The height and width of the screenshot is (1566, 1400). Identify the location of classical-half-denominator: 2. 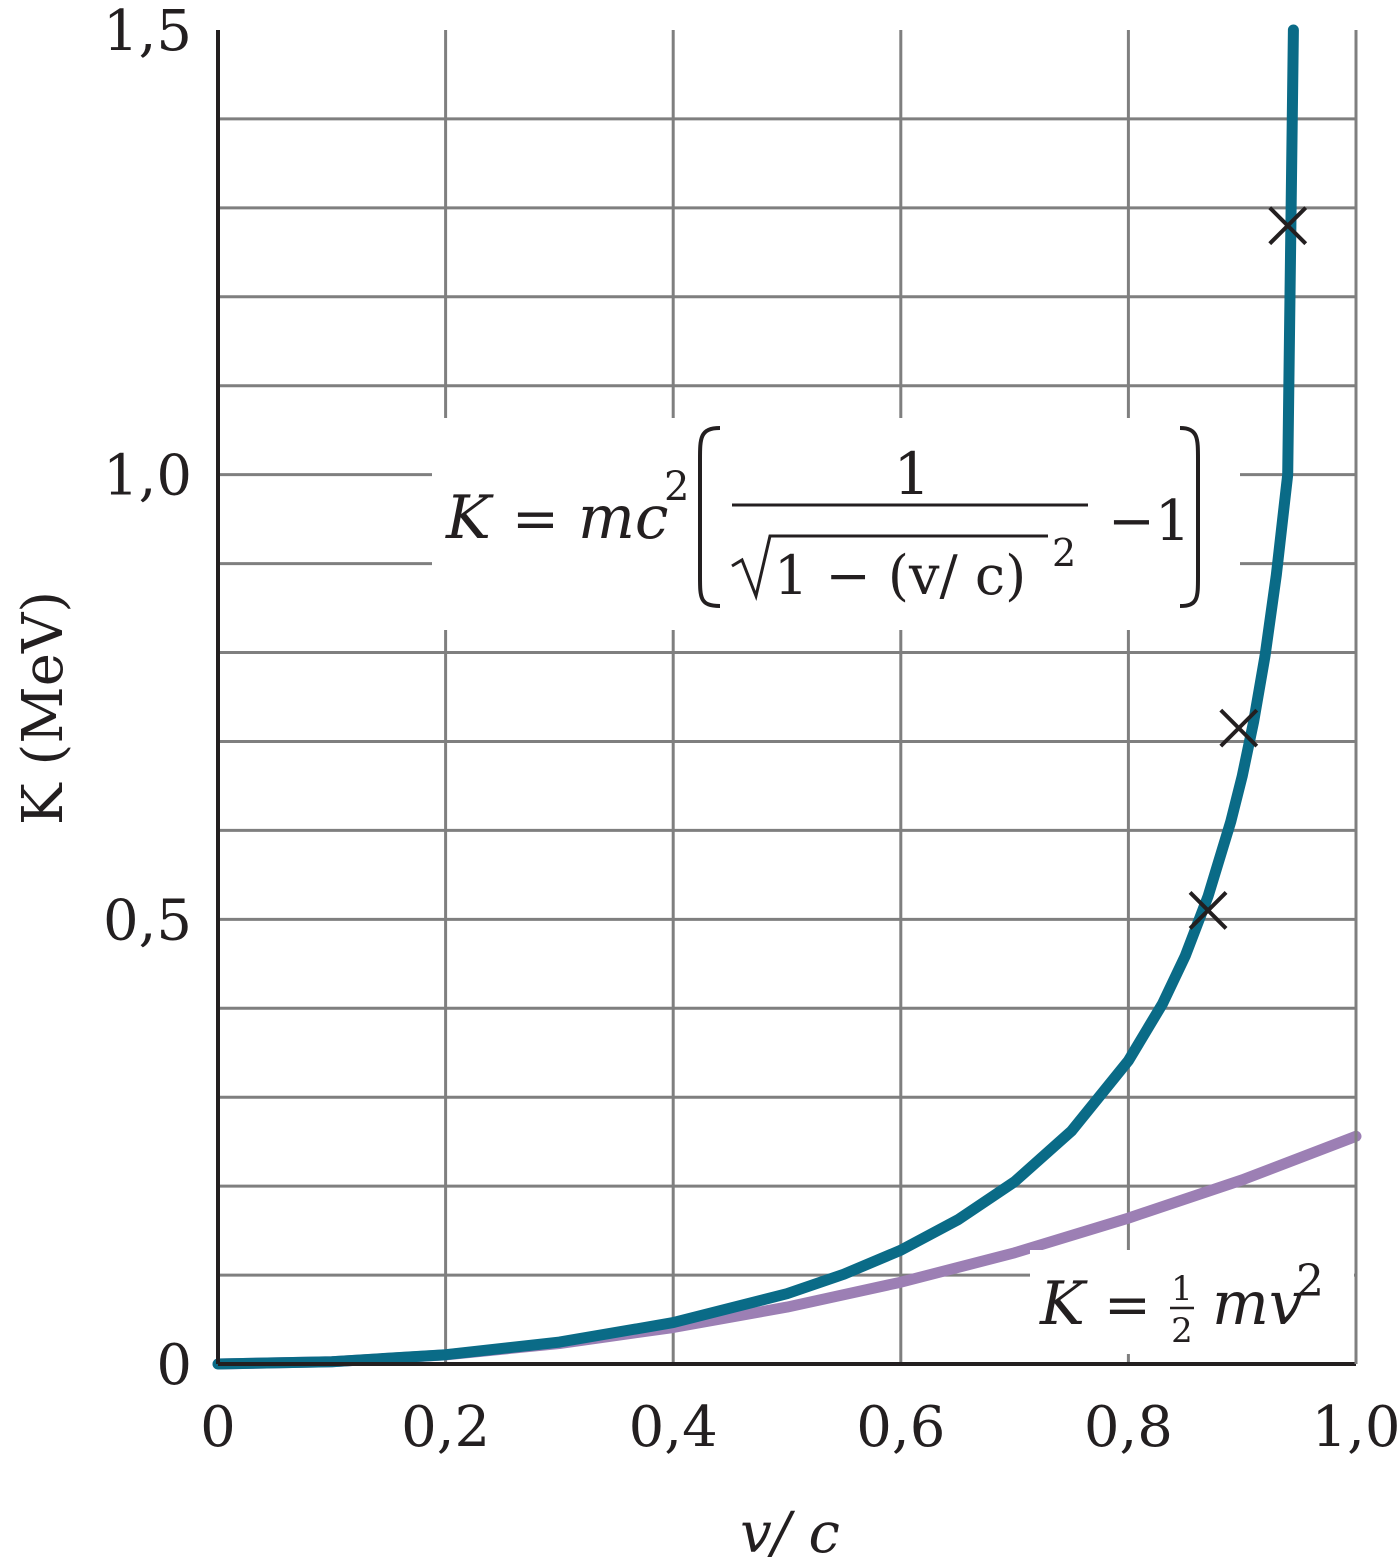
(1182, 1331).